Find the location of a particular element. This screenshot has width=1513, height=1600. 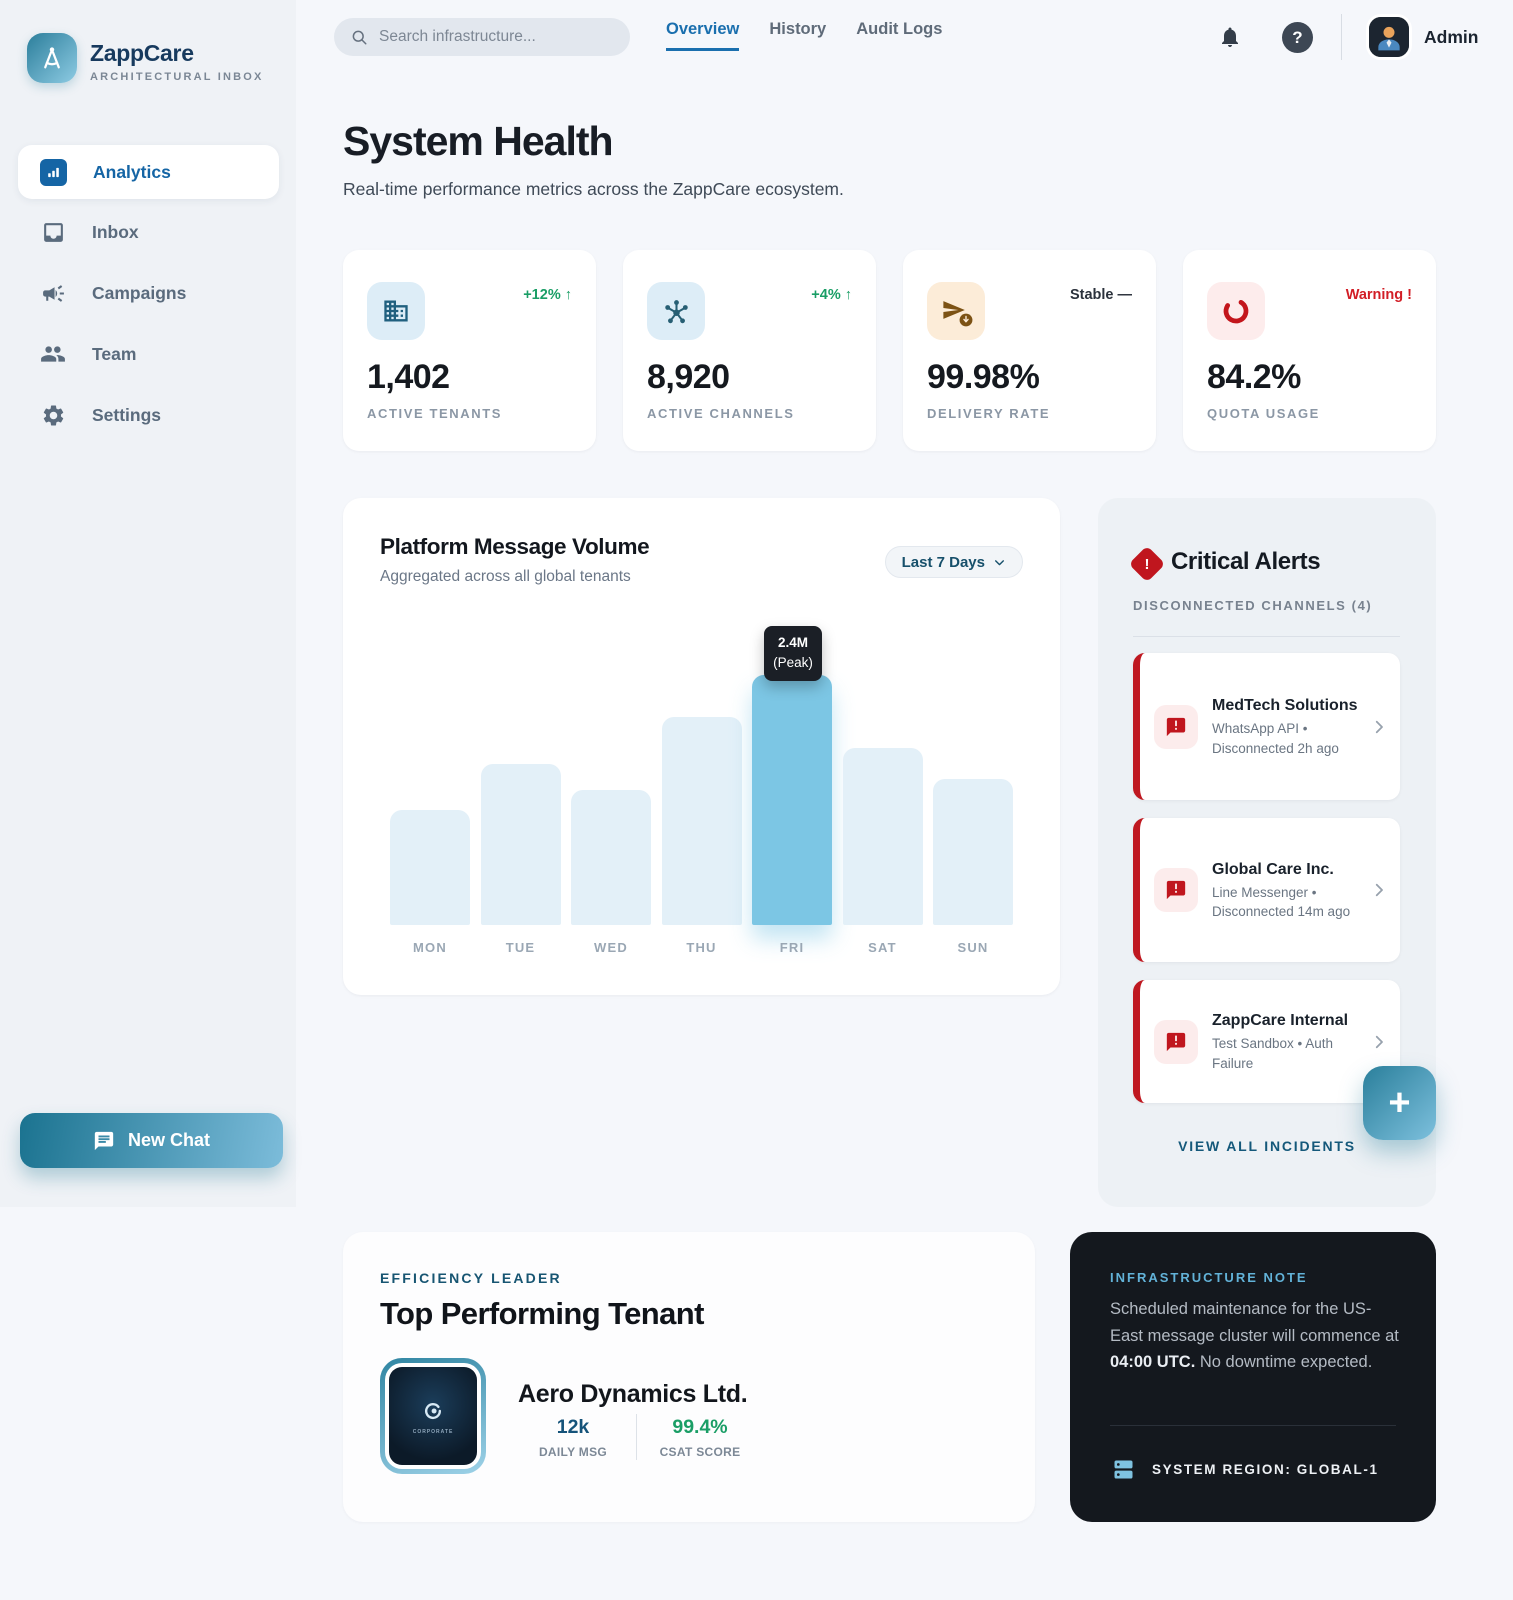

stat-label: ACTIVE CHANNELS is located at coordinates (721, 413).